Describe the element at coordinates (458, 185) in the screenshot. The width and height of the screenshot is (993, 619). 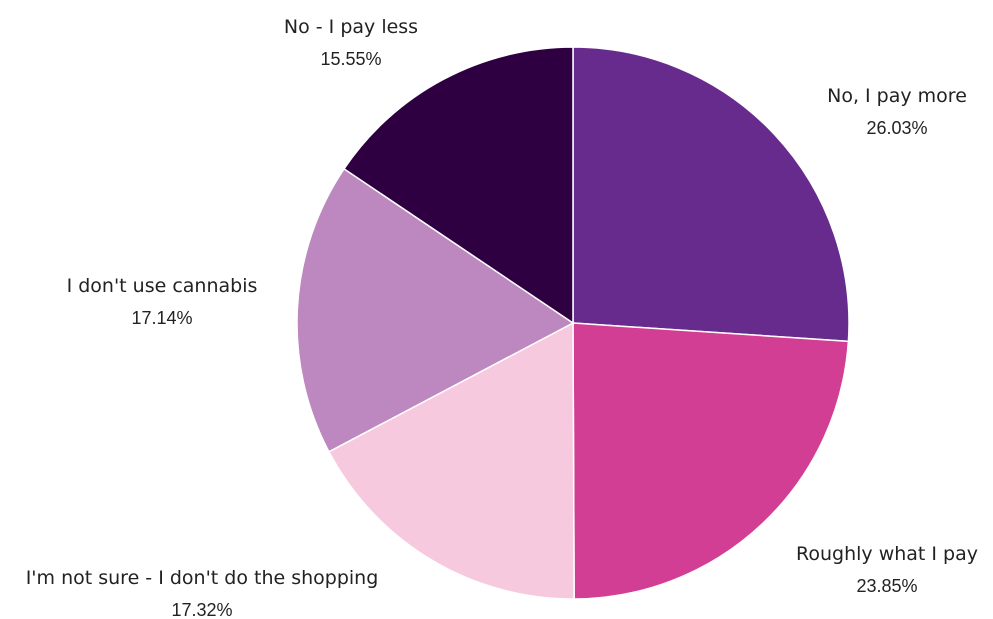
I see `pie-slice-pay-less` at that location.